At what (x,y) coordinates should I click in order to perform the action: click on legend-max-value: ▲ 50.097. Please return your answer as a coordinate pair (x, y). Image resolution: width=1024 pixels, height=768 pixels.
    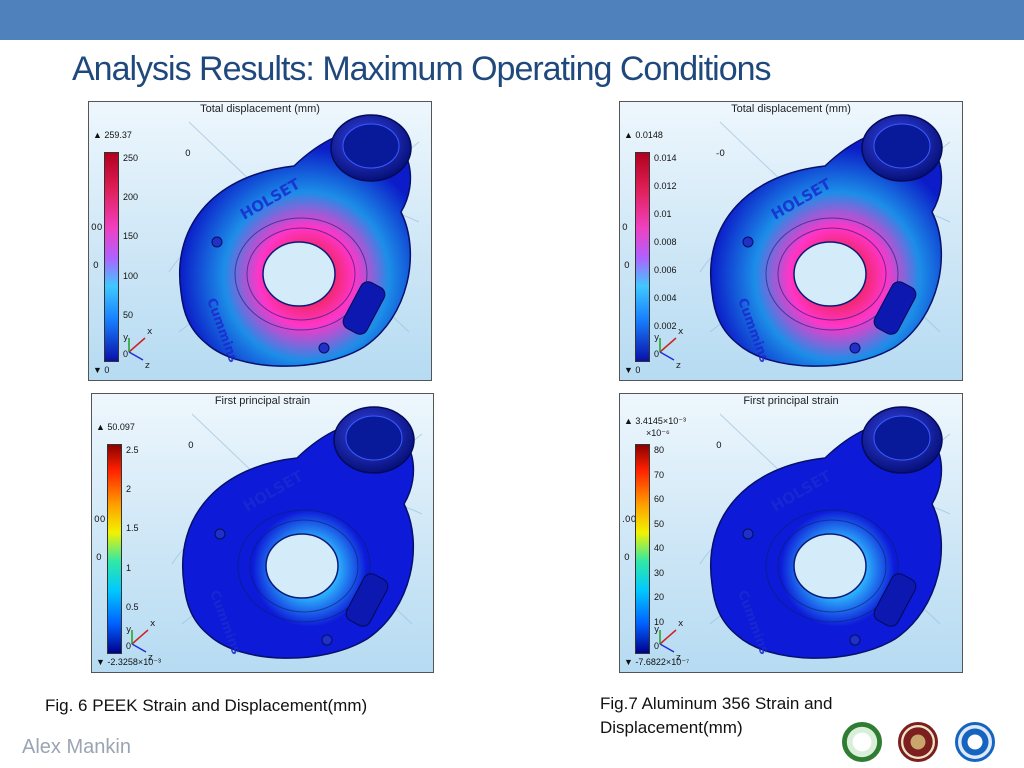
    Looking at the image, I should click on (115, 427).